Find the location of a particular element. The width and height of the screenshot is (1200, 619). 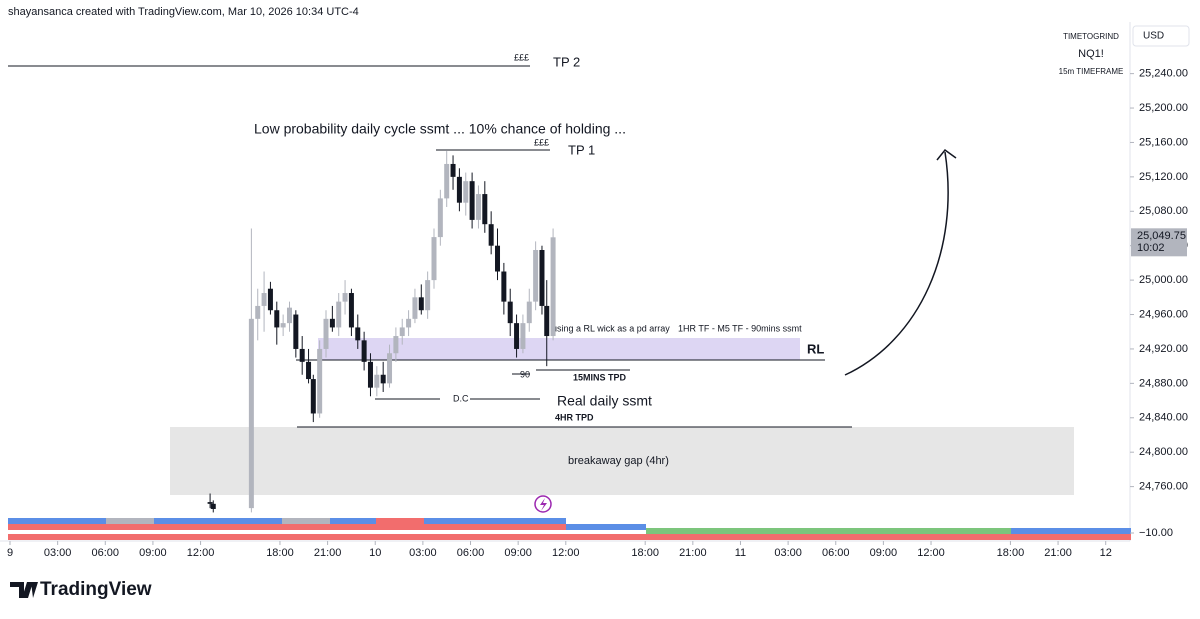

y-tick-label: 25,080.00 is located at coordinates (1163, 211).